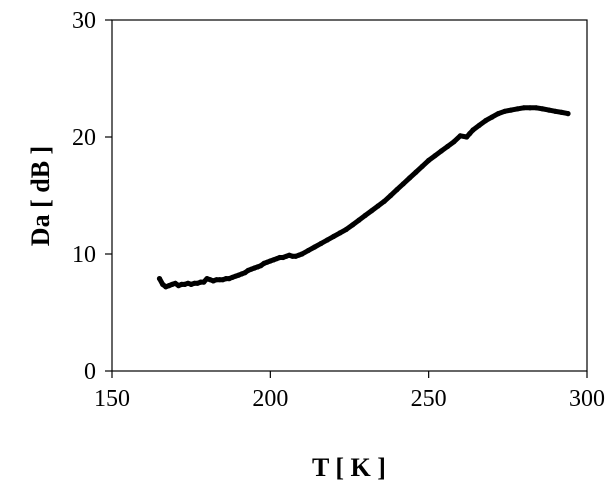 This screenshot has width=613, height=487. I want to click on x-axis-ticks, so click(349, 374).